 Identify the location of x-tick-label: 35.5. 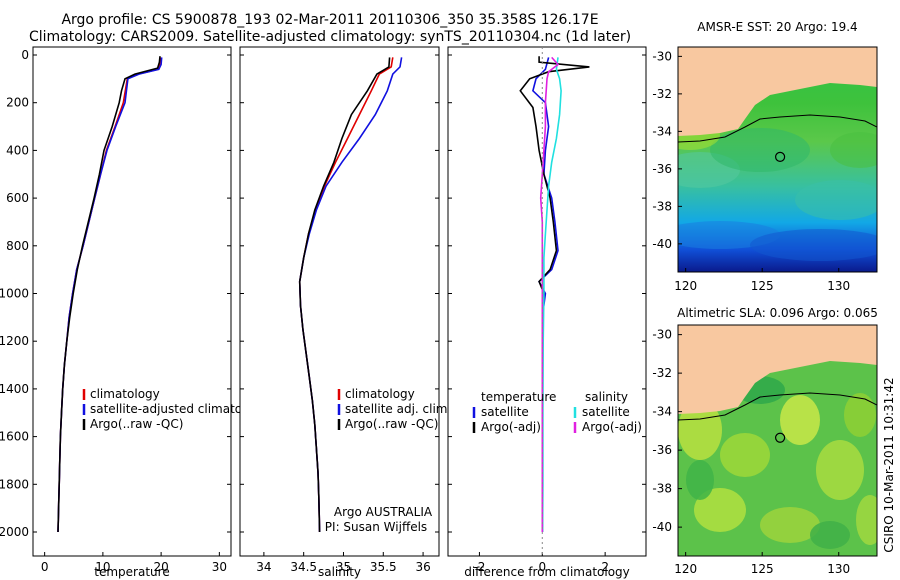
(383, 567).